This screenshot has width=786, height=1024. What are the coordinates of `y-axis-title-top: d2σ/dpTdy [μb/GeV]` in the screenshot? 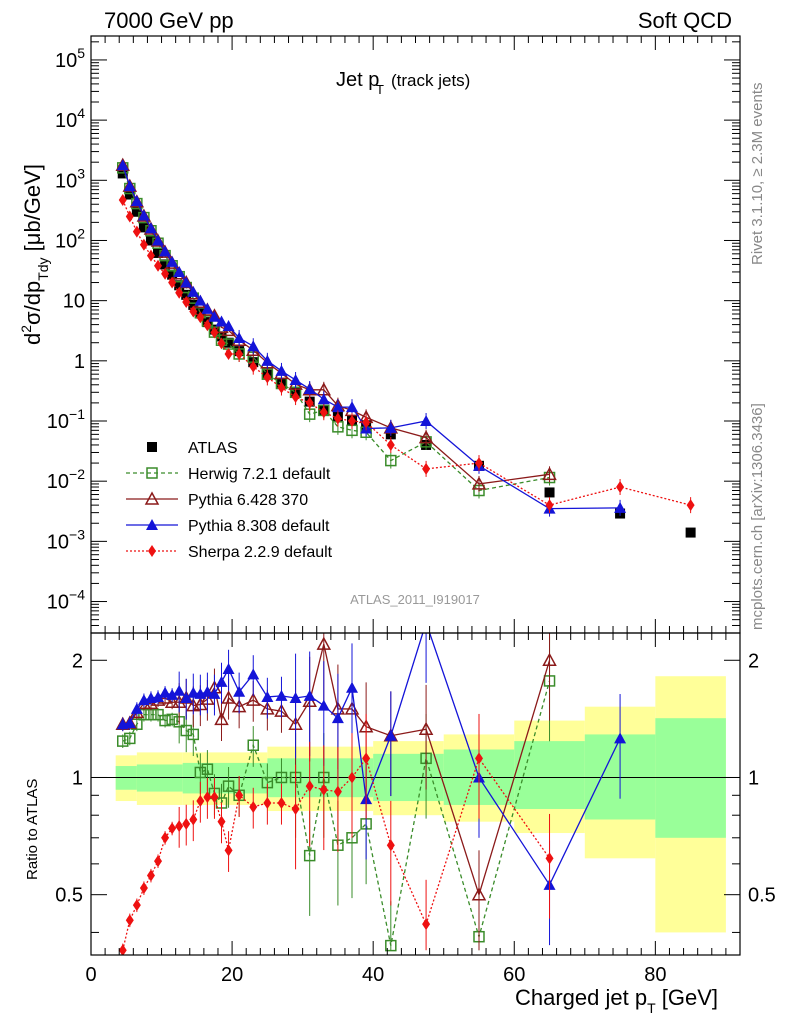 It's located at (34, 254).